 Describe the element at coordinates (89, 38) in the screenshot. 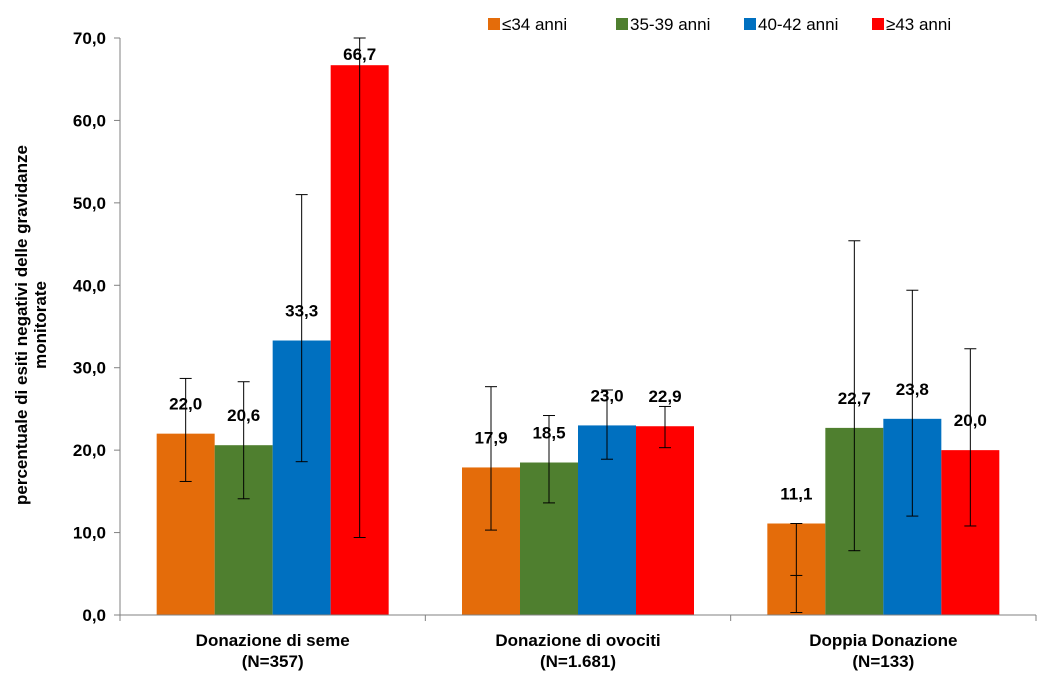

I see `y-tick-label: 70,0` at that location.